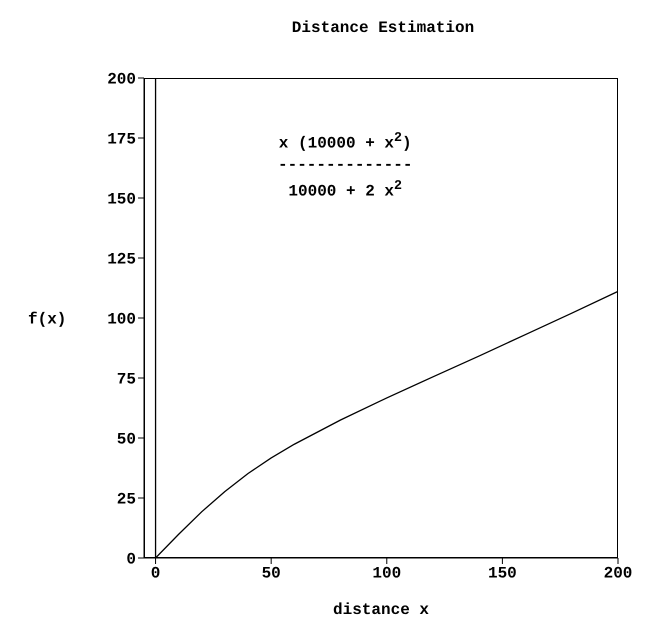 The height and width of the screenshot is (639, 646). Describe the element at coordinates (121, 79) in the screenshot. I see `y-tick-label: 200` at that location.